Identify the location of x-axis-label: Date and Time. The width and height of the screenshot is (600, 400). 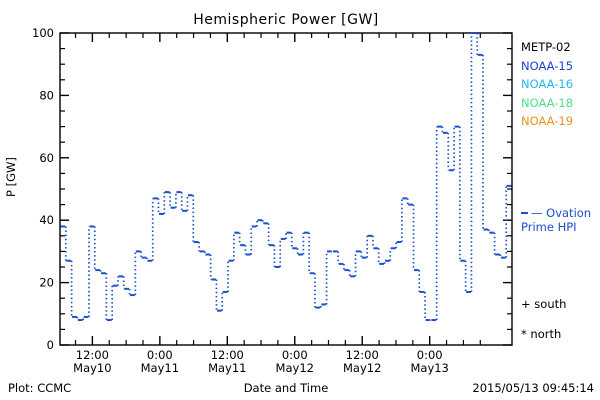
(286, 388).